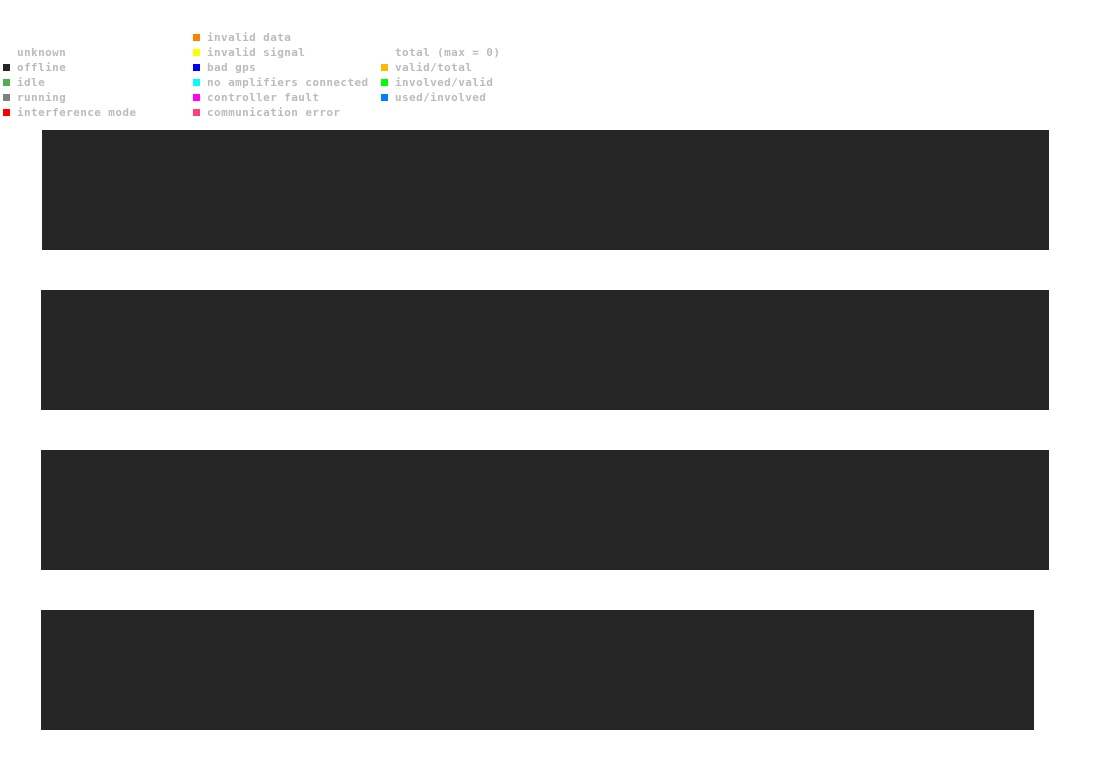  I want to click on legend-item: involved/valid, so click(440, 82).